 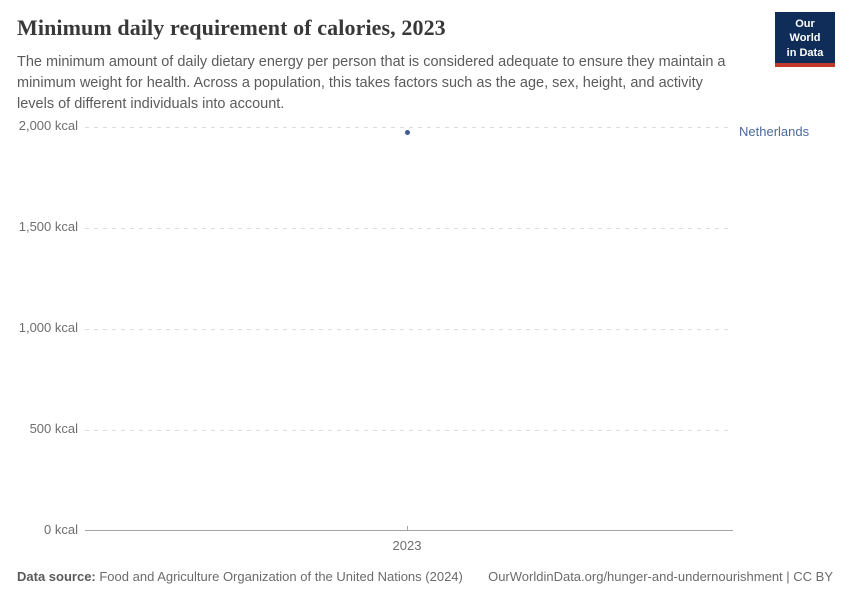 I want to click on y-axis-tick-label: 1,500 kcal, so click(x=48, y=226).